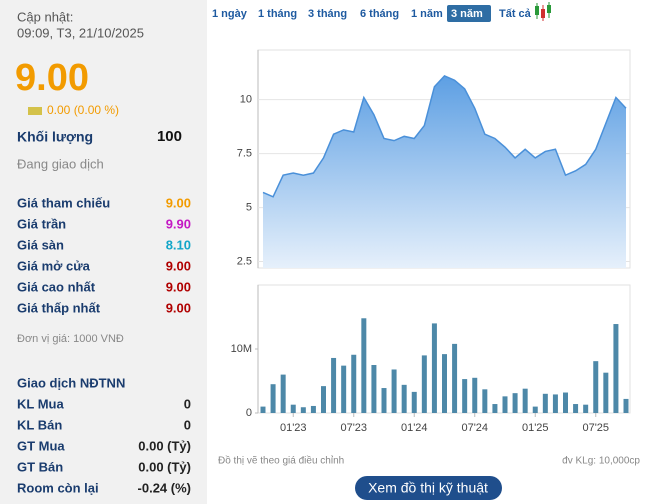  Describe the element at coordinates (164, 487) in the screenshot. I see `row-value: -0.24 (%)` at that location.